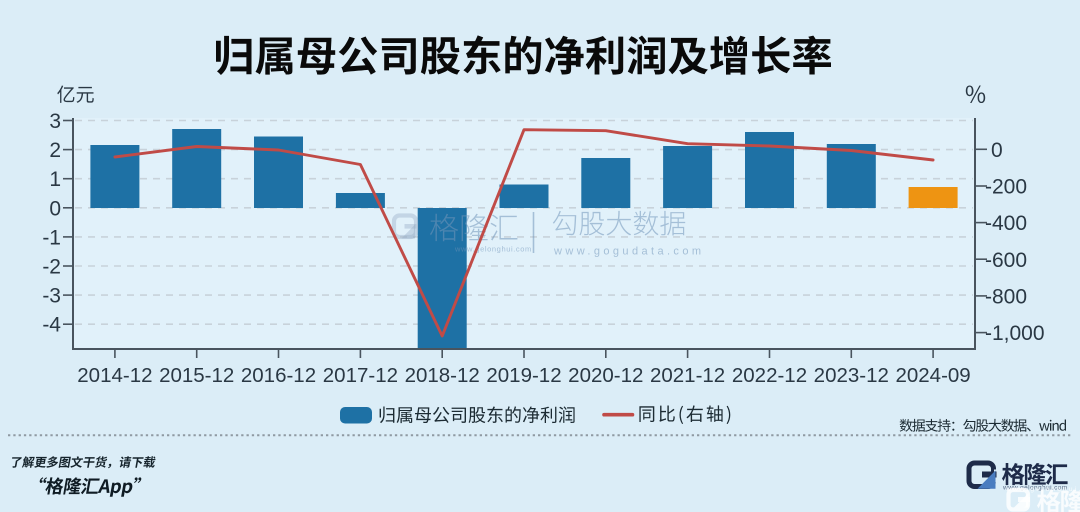 The width and height of the screenshot is (1080, 512). Describe the element at coordinates (55, 179) in the screenshot. I see `svg-text: 1` at that location.